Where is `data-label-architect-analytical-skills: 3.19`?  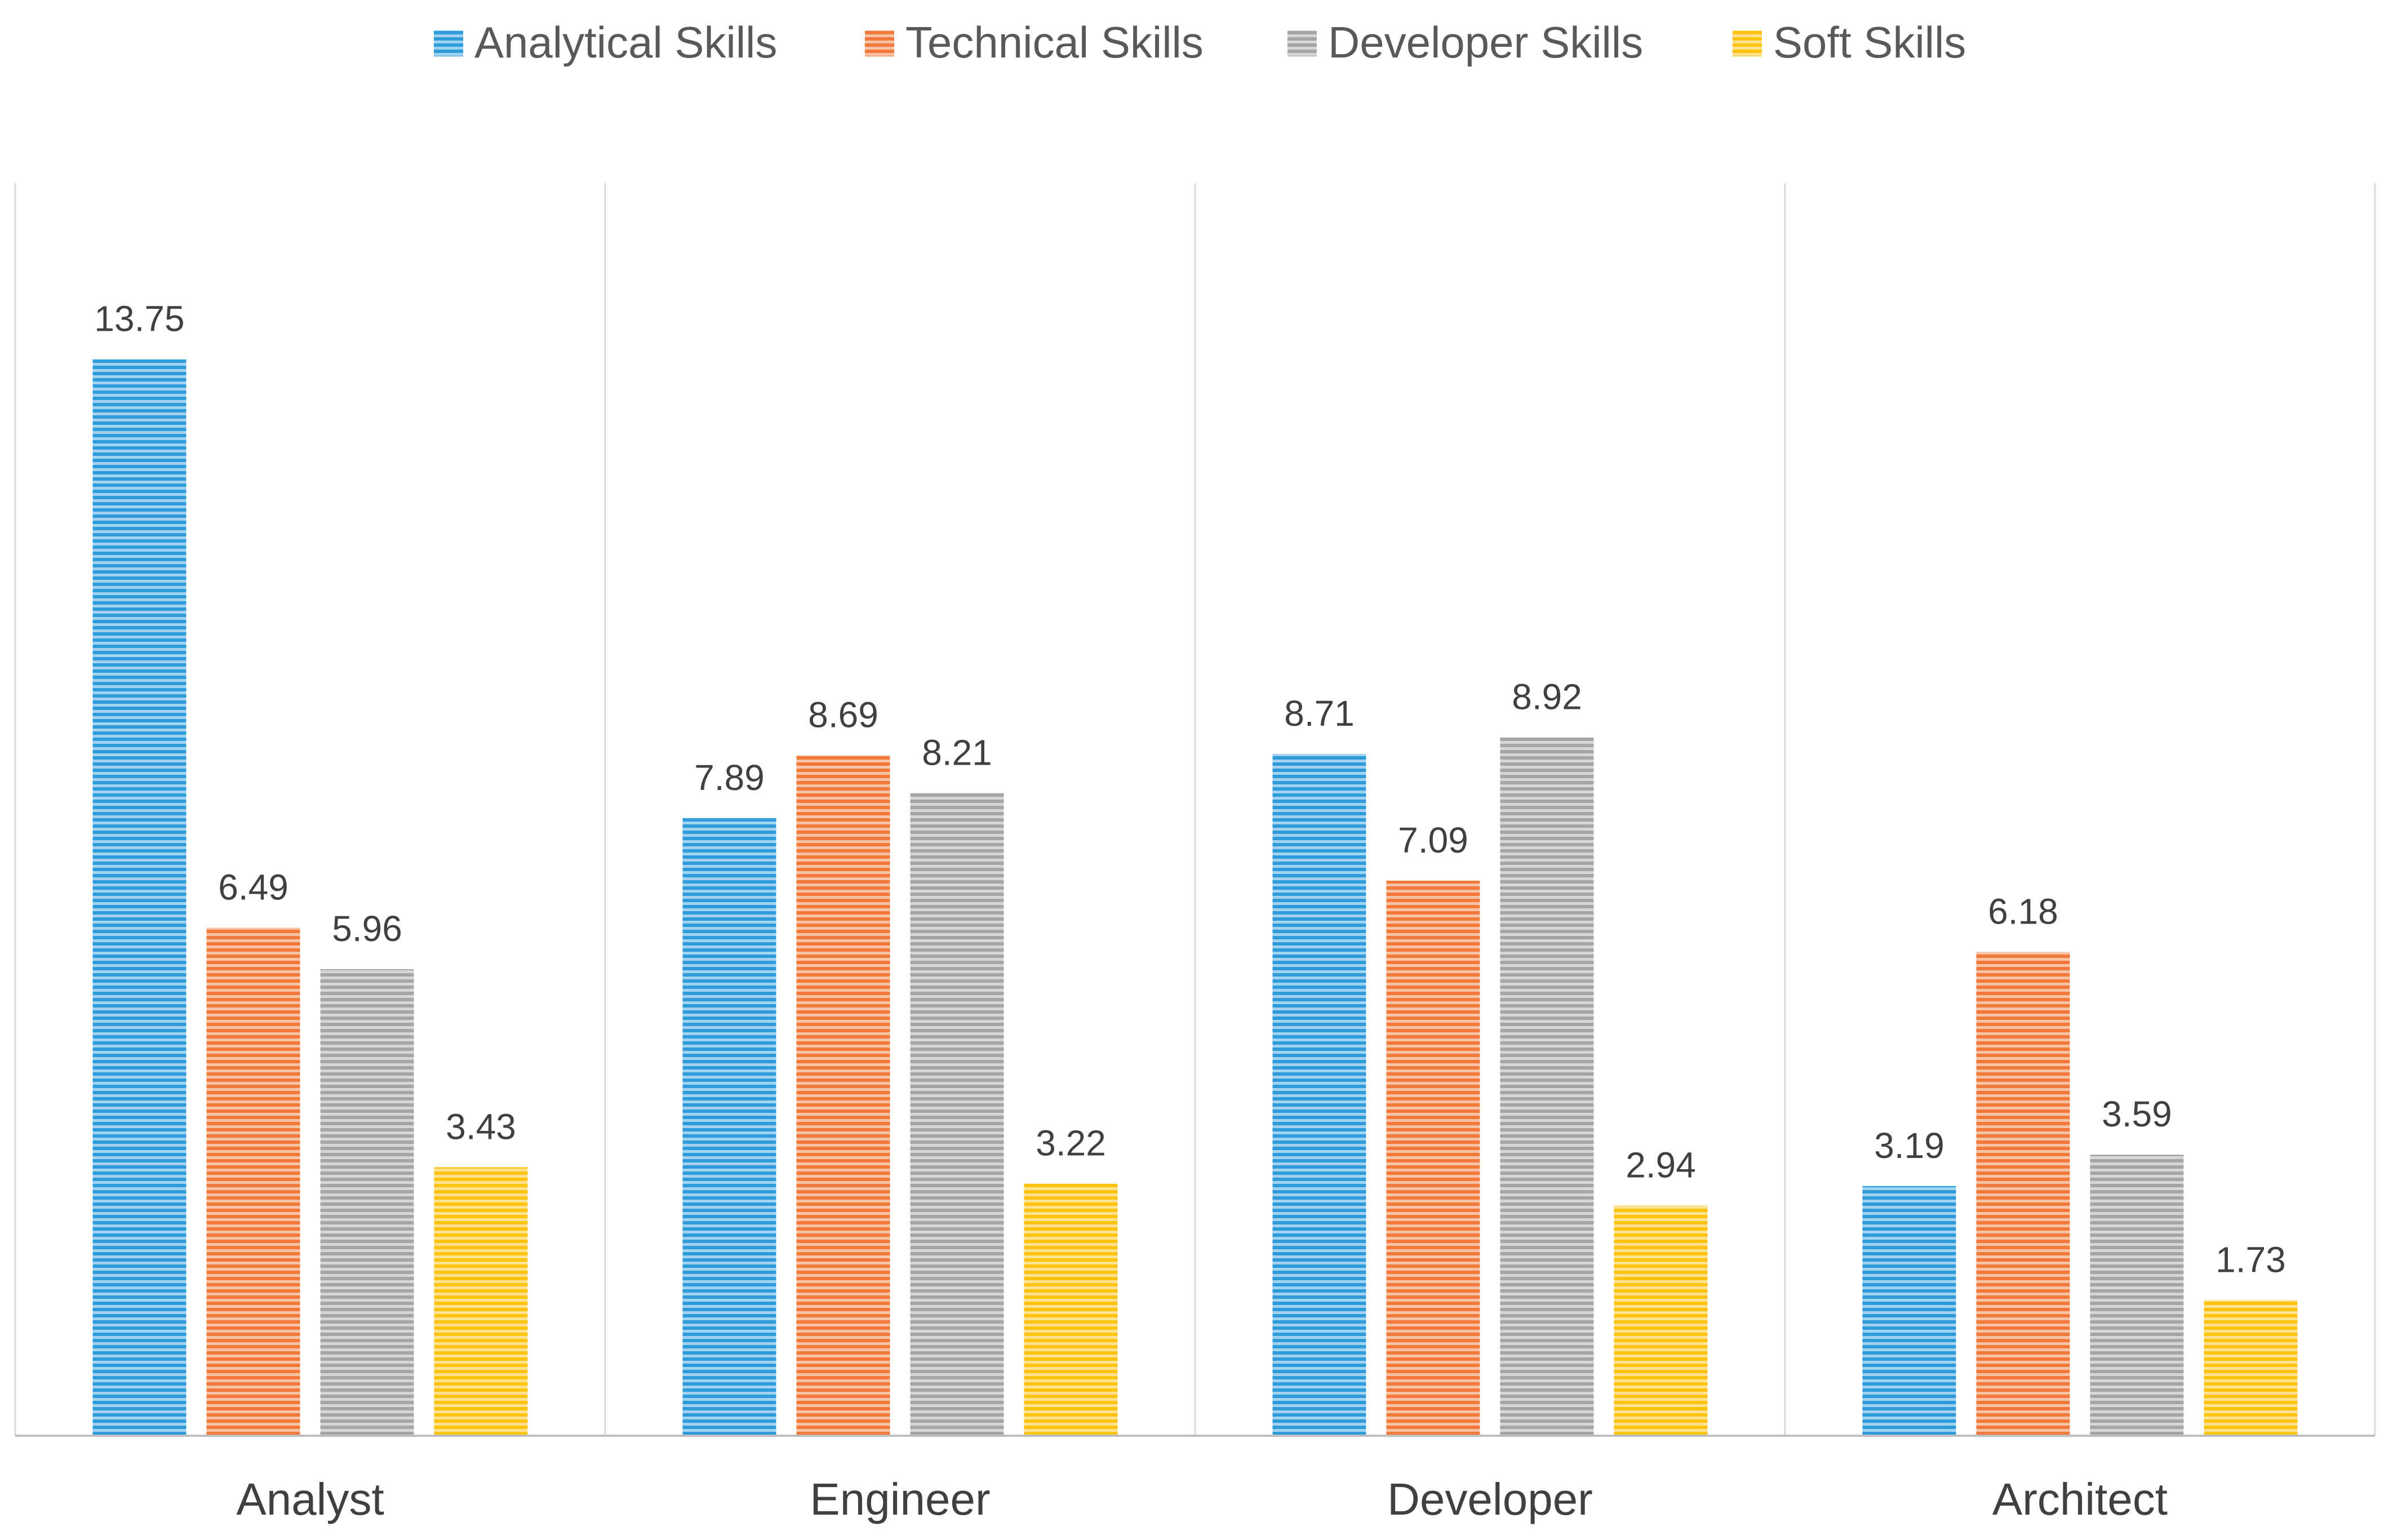
data-label-architect-analytical-skills: 3.19 is located at coordinates (1909, 1145).